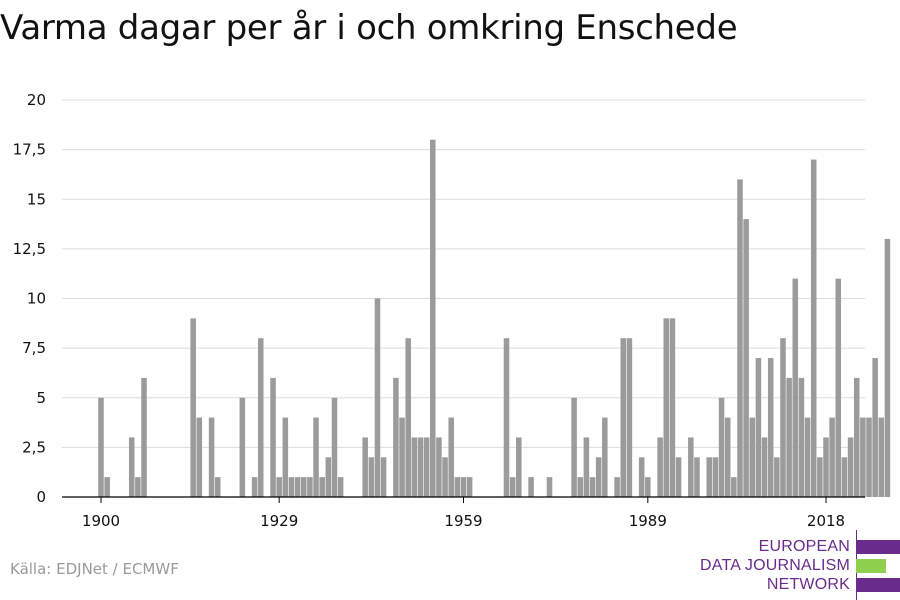  Describe the element at coordinates (734, 487) in the screenshot. I see `bar-2003` at that location.